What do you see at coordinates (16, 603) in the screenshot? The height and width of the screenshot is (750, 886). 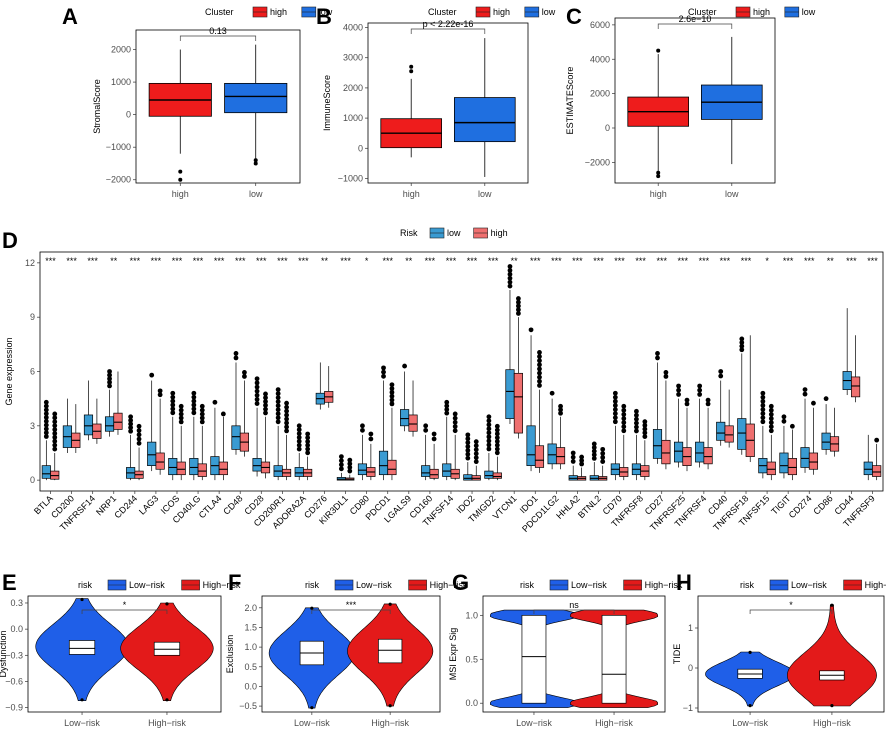 I see `y-tick-label: 0.3` at bounding box center [16, 603].